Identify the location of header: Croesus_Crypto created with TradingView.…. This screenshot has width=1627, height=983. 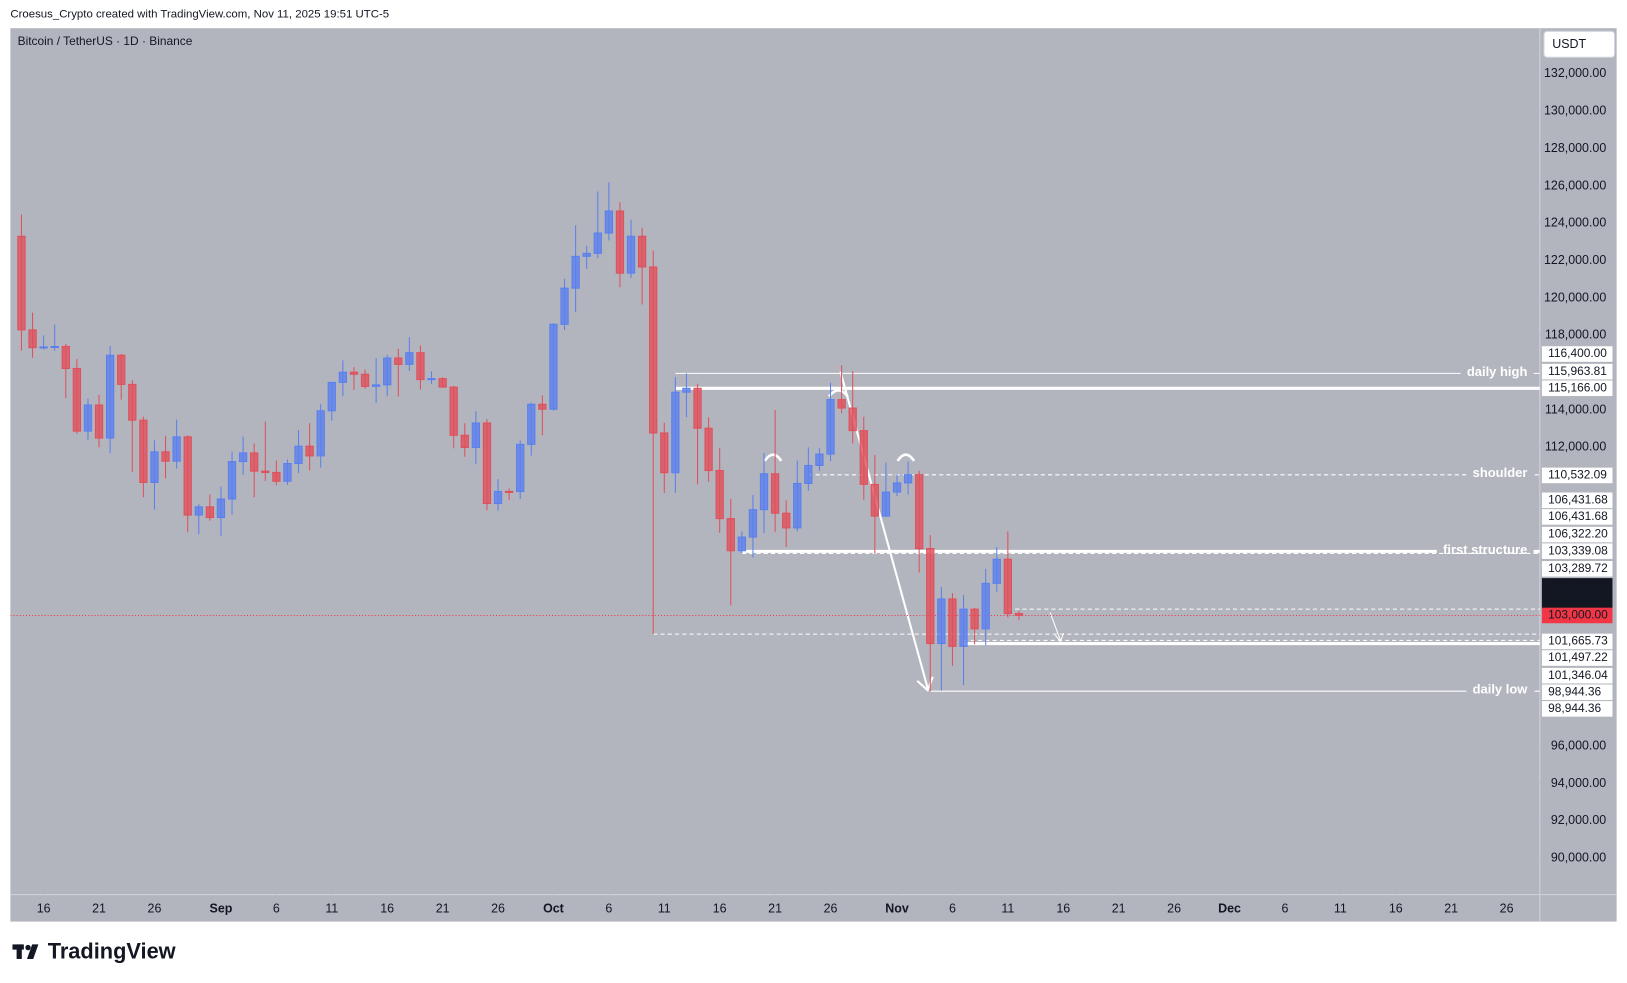
(199, 15).